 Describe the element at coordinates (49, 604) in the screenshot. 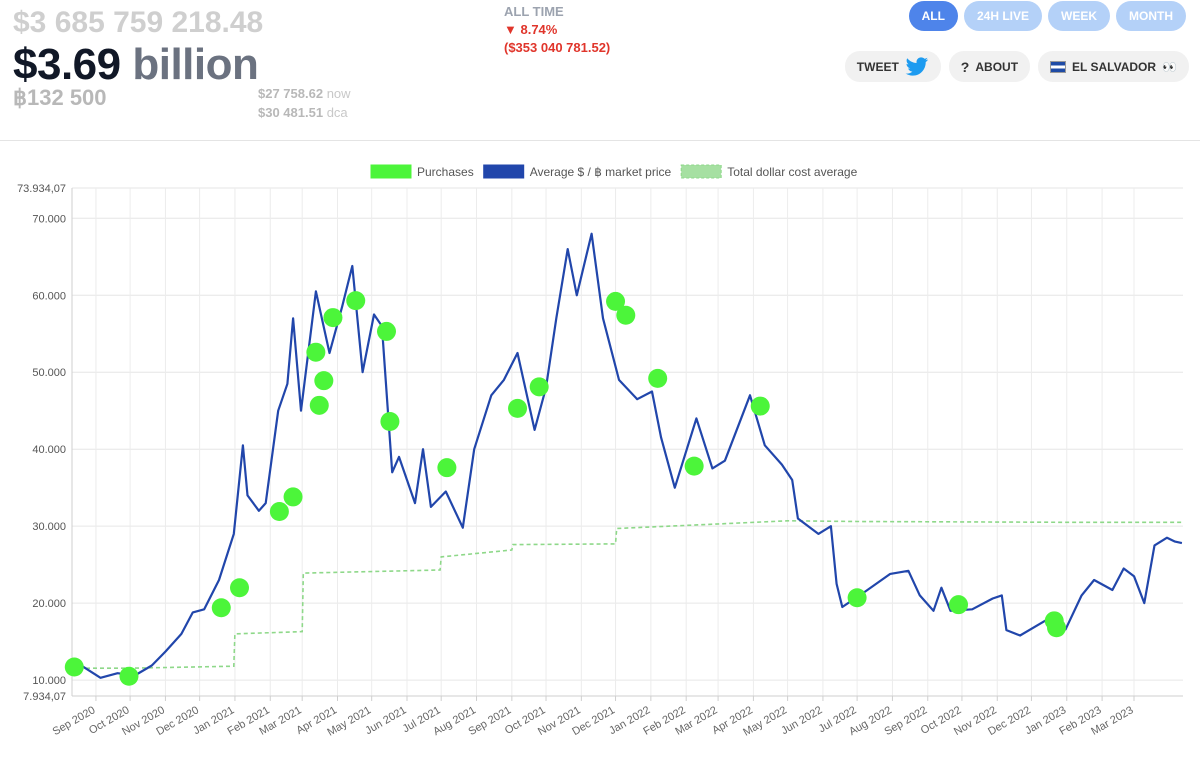

I see `y-tick-label: 20.000` at that location.